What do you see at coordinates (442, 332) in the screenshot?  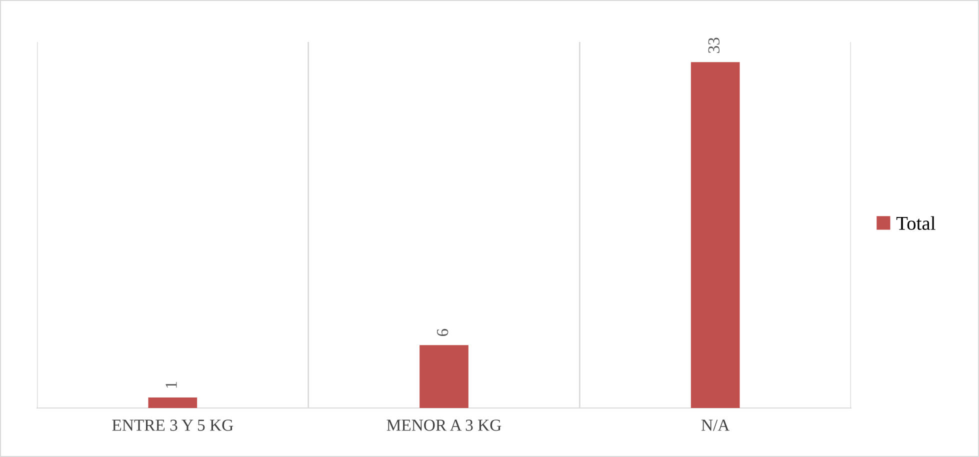 I see `data-label: 6` at bounding box center [442, 332].